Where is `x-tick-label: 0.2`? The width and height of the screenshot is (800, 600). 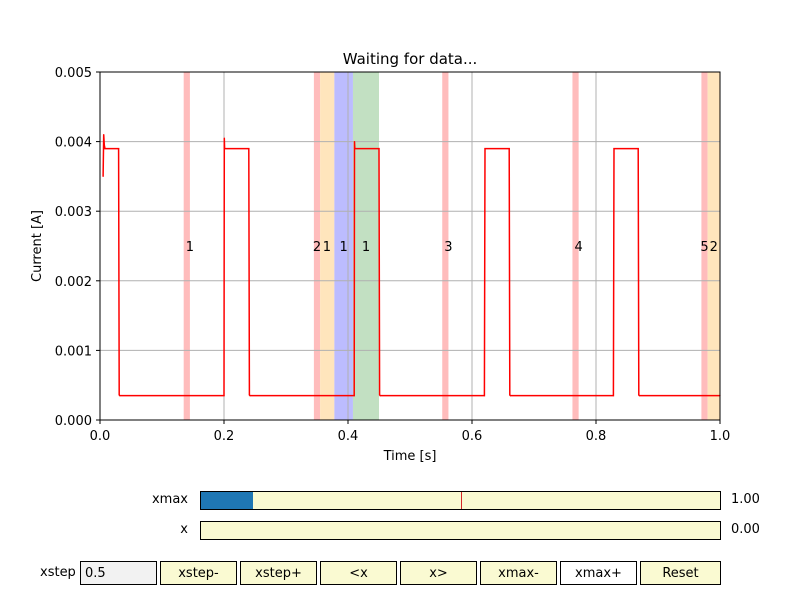
x-tick-label: 0.2 is located at coordinates (224, 436).